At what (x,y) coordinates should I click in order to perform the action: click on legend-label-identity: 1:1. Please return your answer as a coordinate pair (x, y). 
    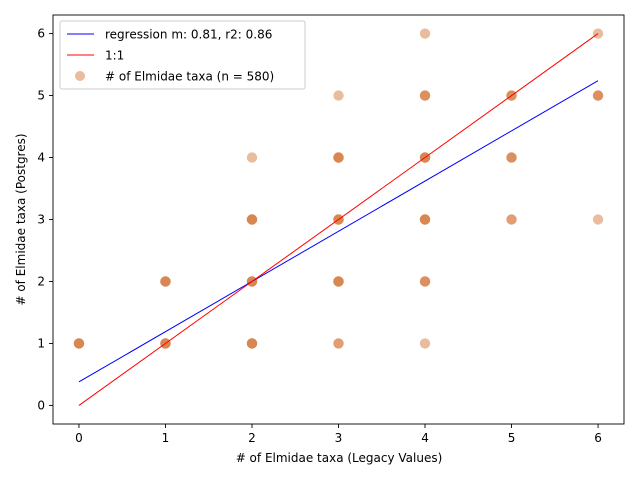
    Looking at the image, I should click on (114, 56).